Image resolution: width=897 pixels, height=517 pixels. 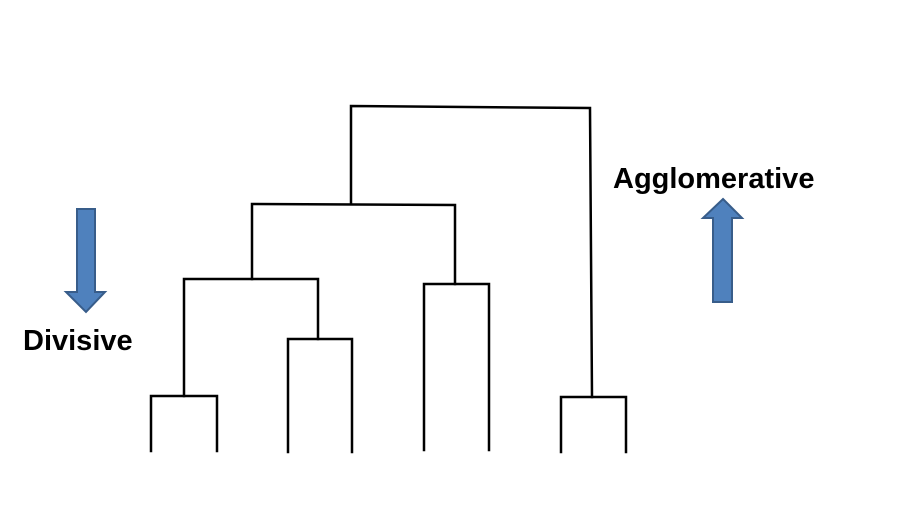 I want to click on down-arrow-icon, so click(x=85, y=261).